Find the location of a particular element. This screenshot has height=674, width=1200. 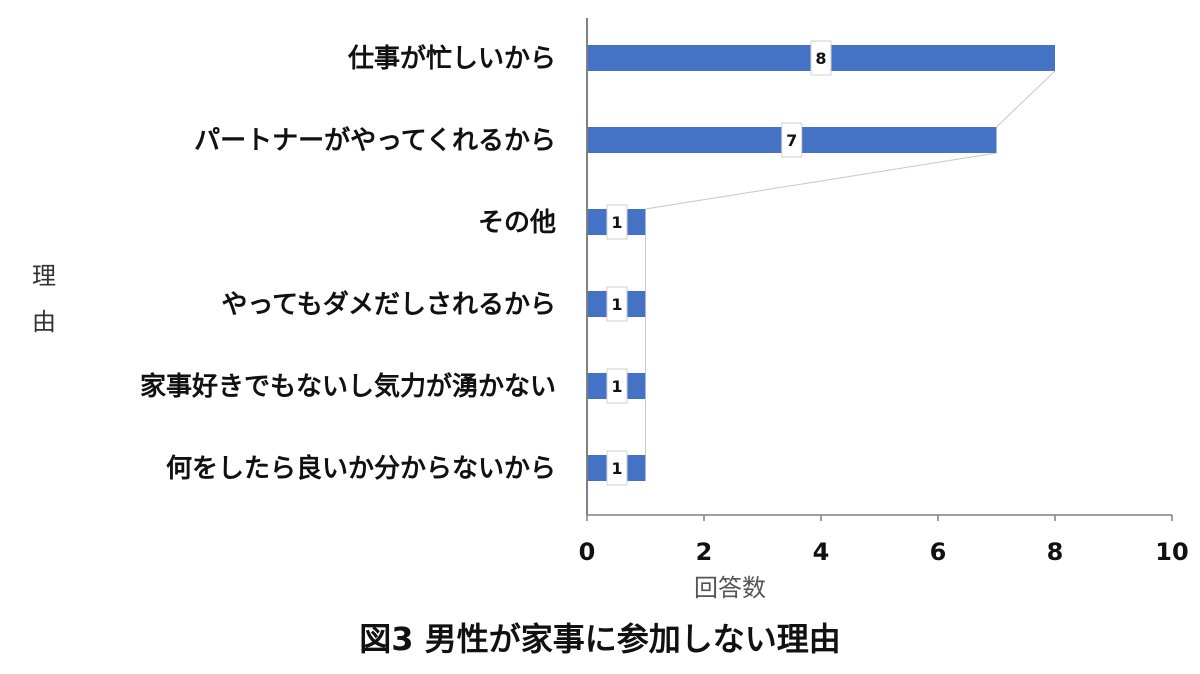

data-label: 7 is located at coordinates (791, 140).